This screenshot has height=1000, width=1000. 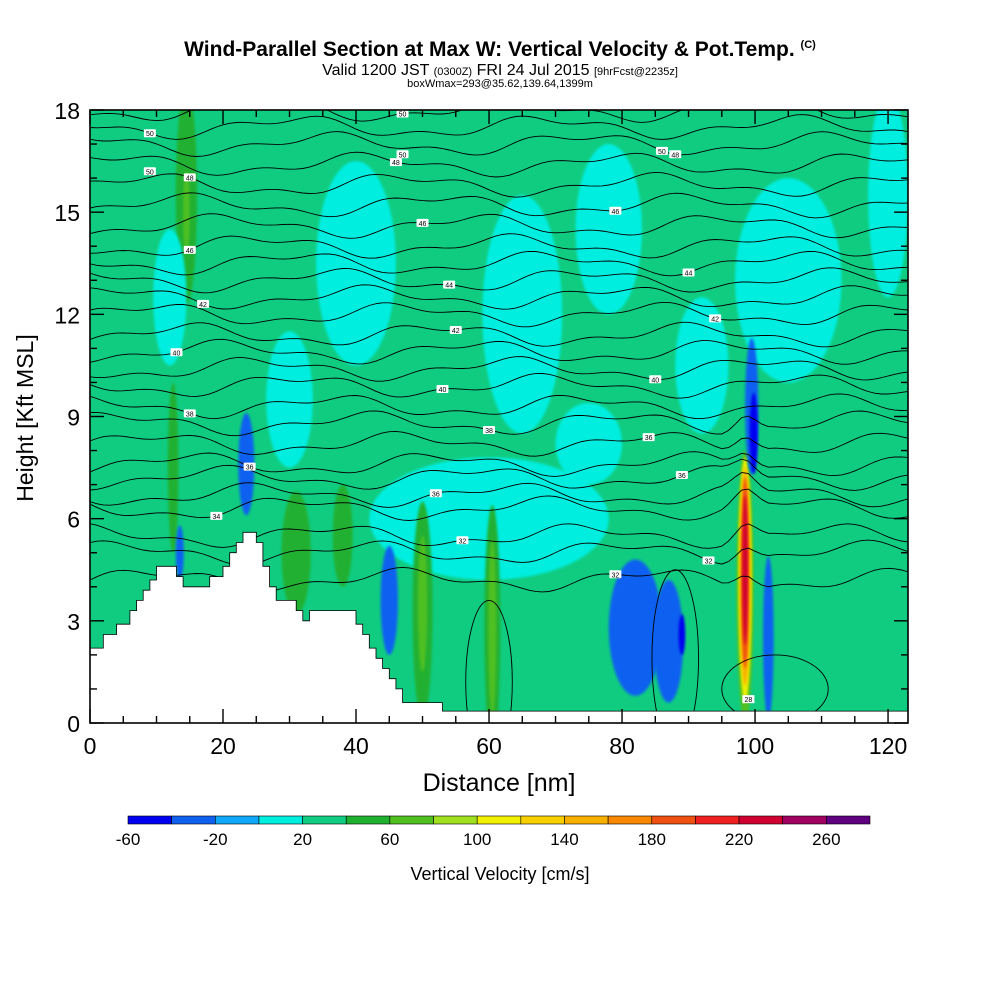 I want to click on subtitle-forecast: [9hrFcst@2235z], so click(x=635, y=72).